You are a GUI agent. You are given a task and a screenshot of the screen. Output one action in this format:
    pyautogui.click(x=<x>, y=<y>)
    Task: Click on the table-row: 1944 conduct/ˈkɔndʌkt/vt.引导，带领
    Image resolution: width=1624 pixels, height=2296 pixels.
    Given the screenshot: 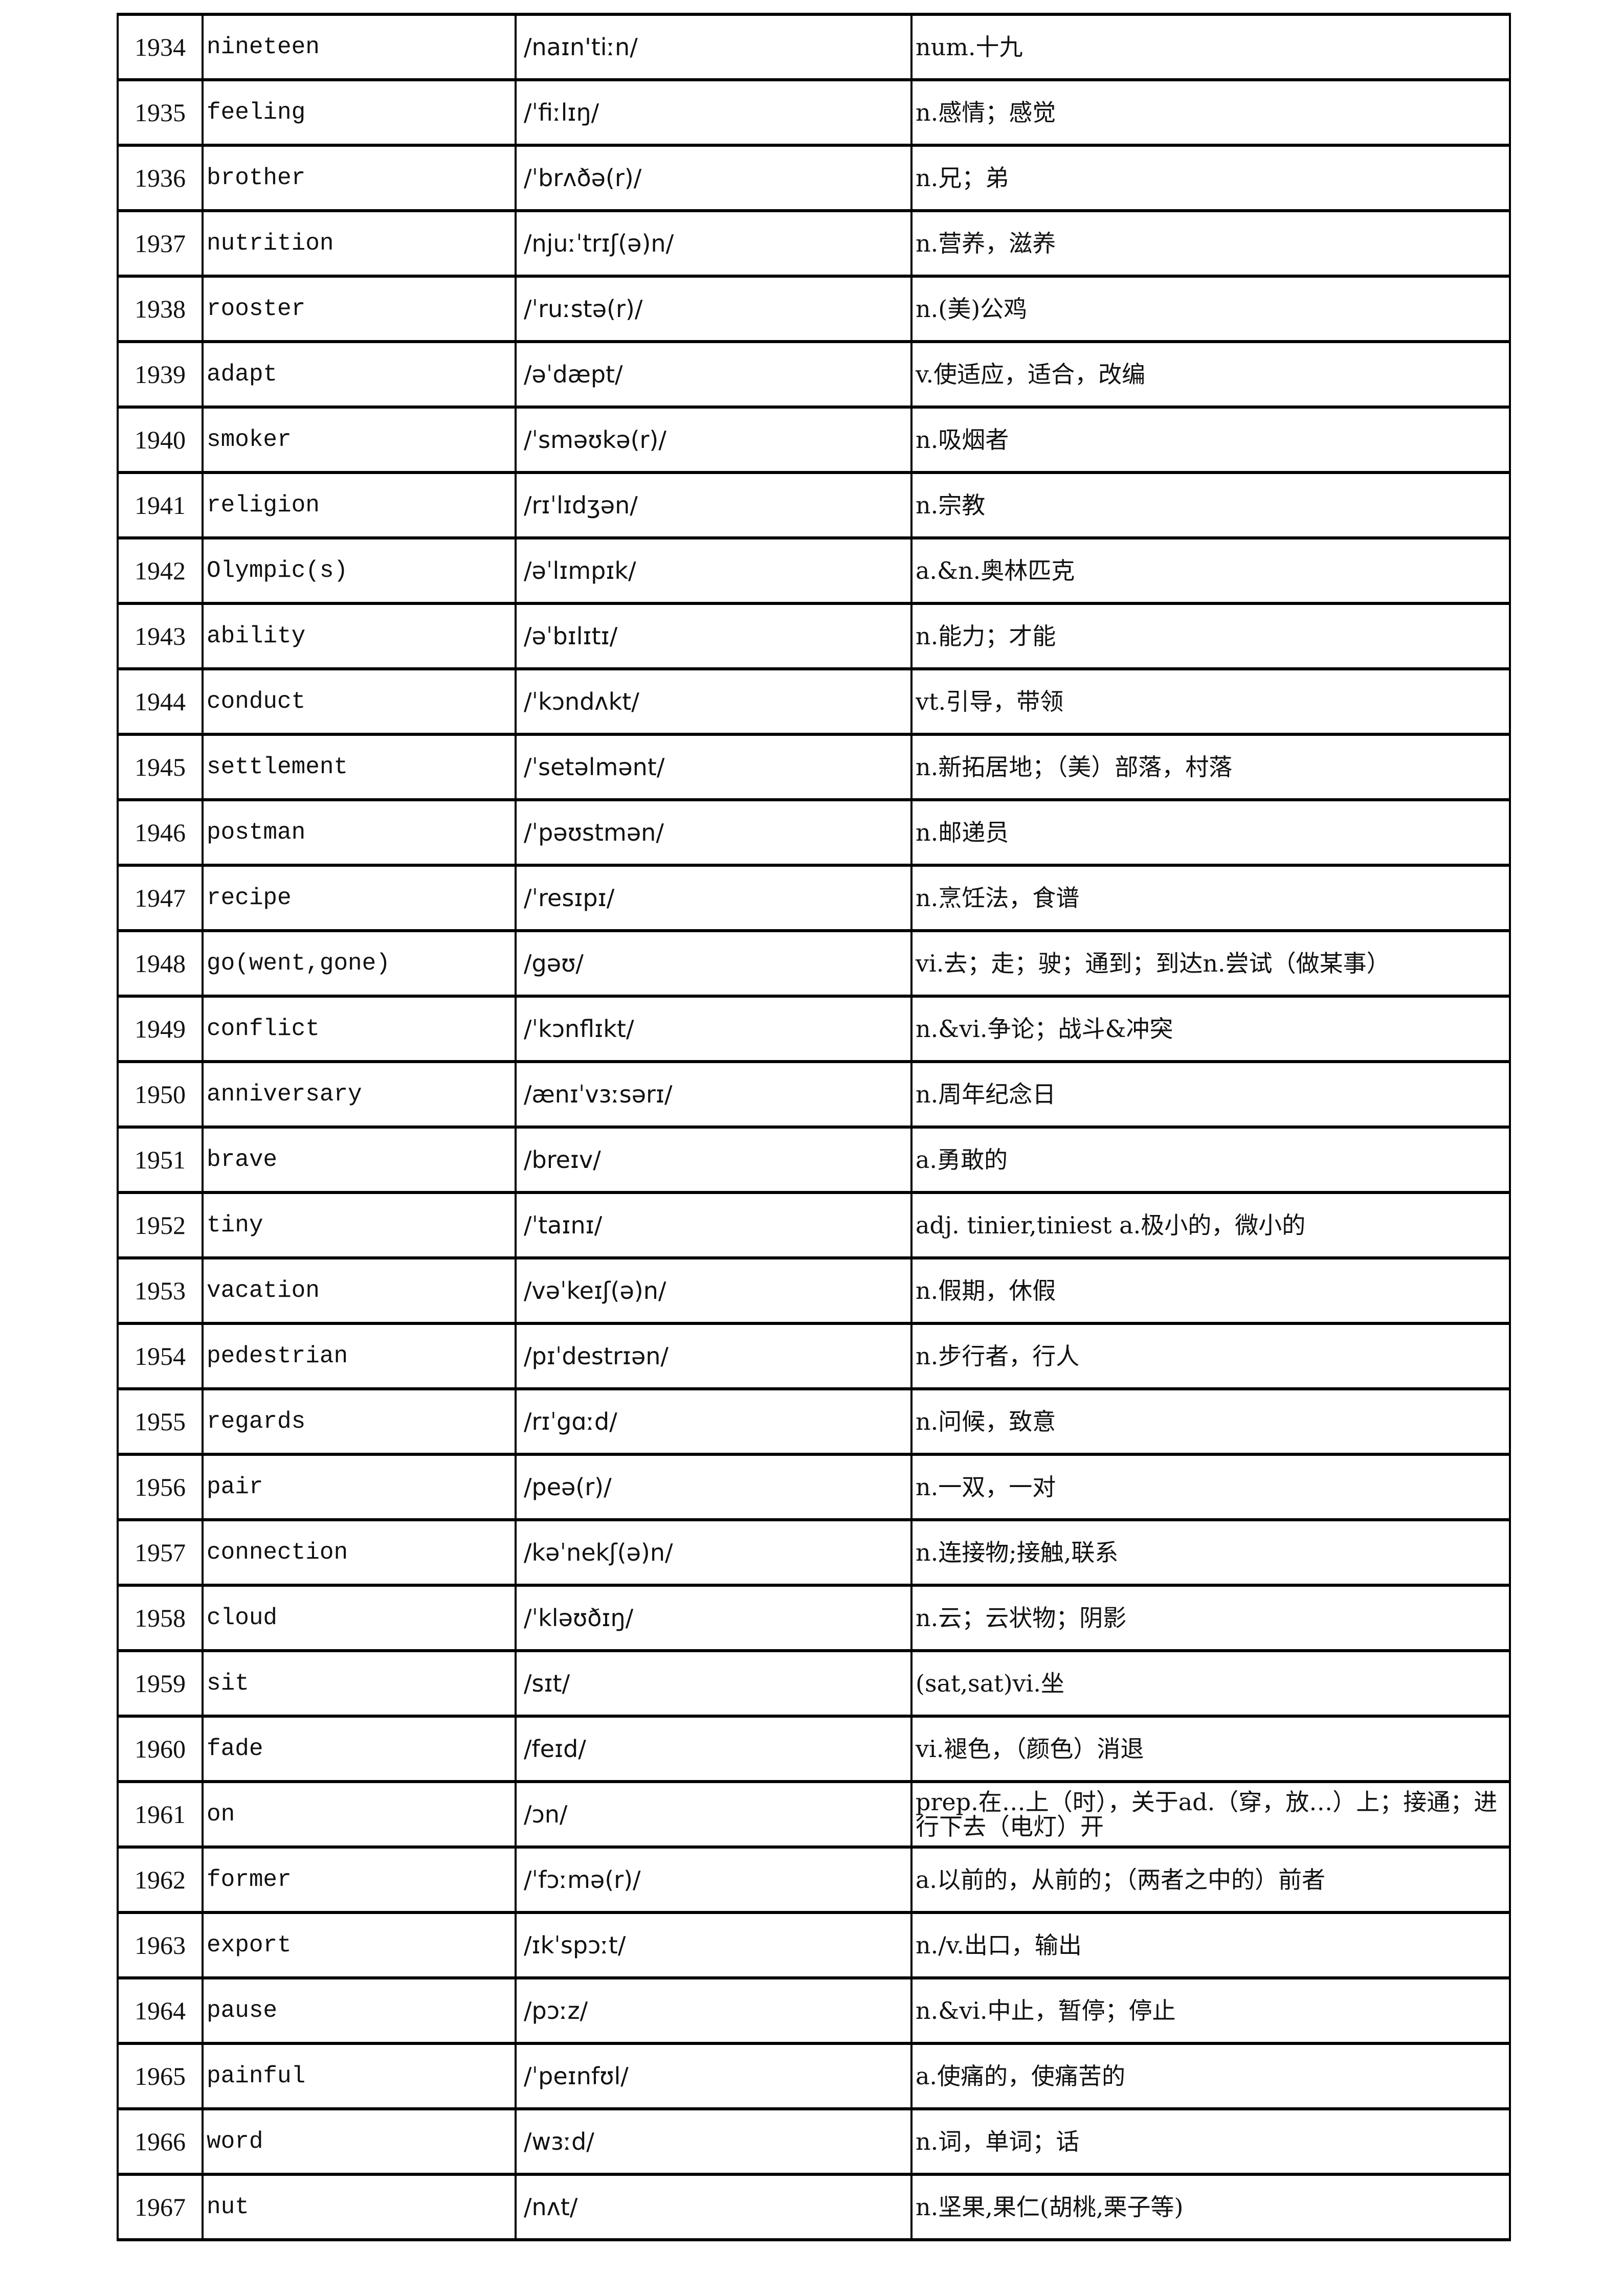 What is the action you would take?
    pyautogui.click(x=814, y=702)
    